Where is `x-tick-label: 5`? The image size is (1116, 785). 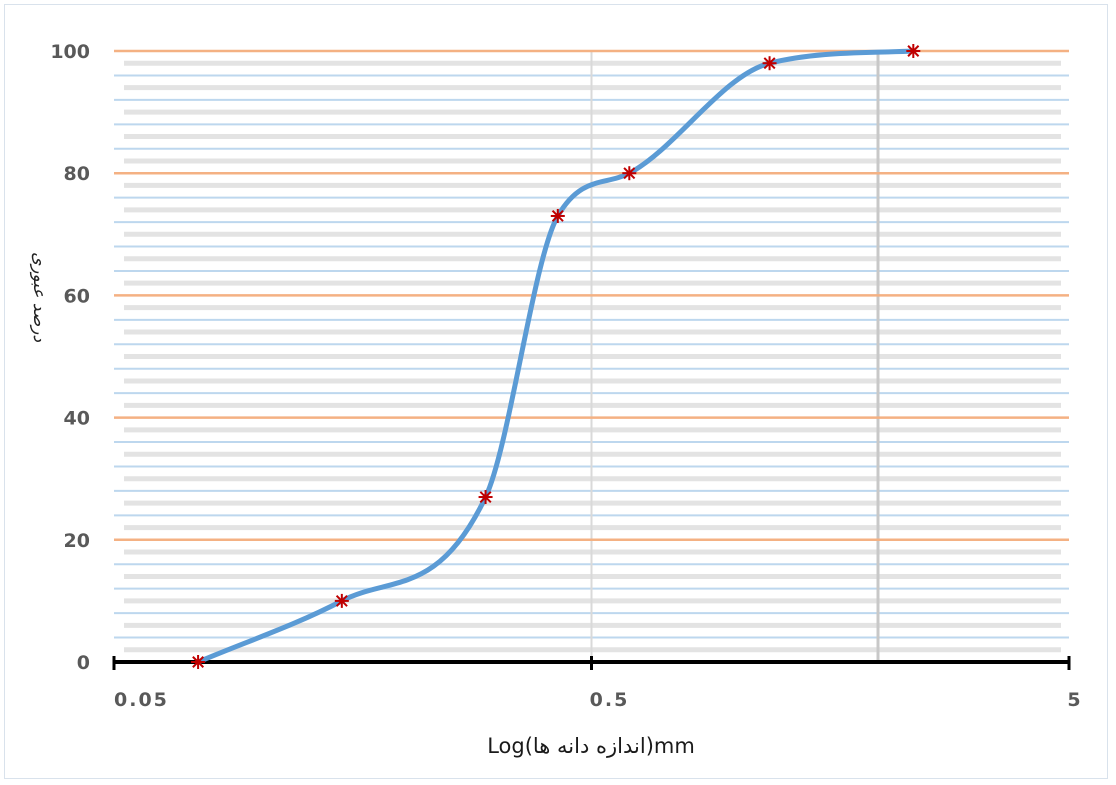 x-tick-label: 5 is located at coordinates (1074, 700).